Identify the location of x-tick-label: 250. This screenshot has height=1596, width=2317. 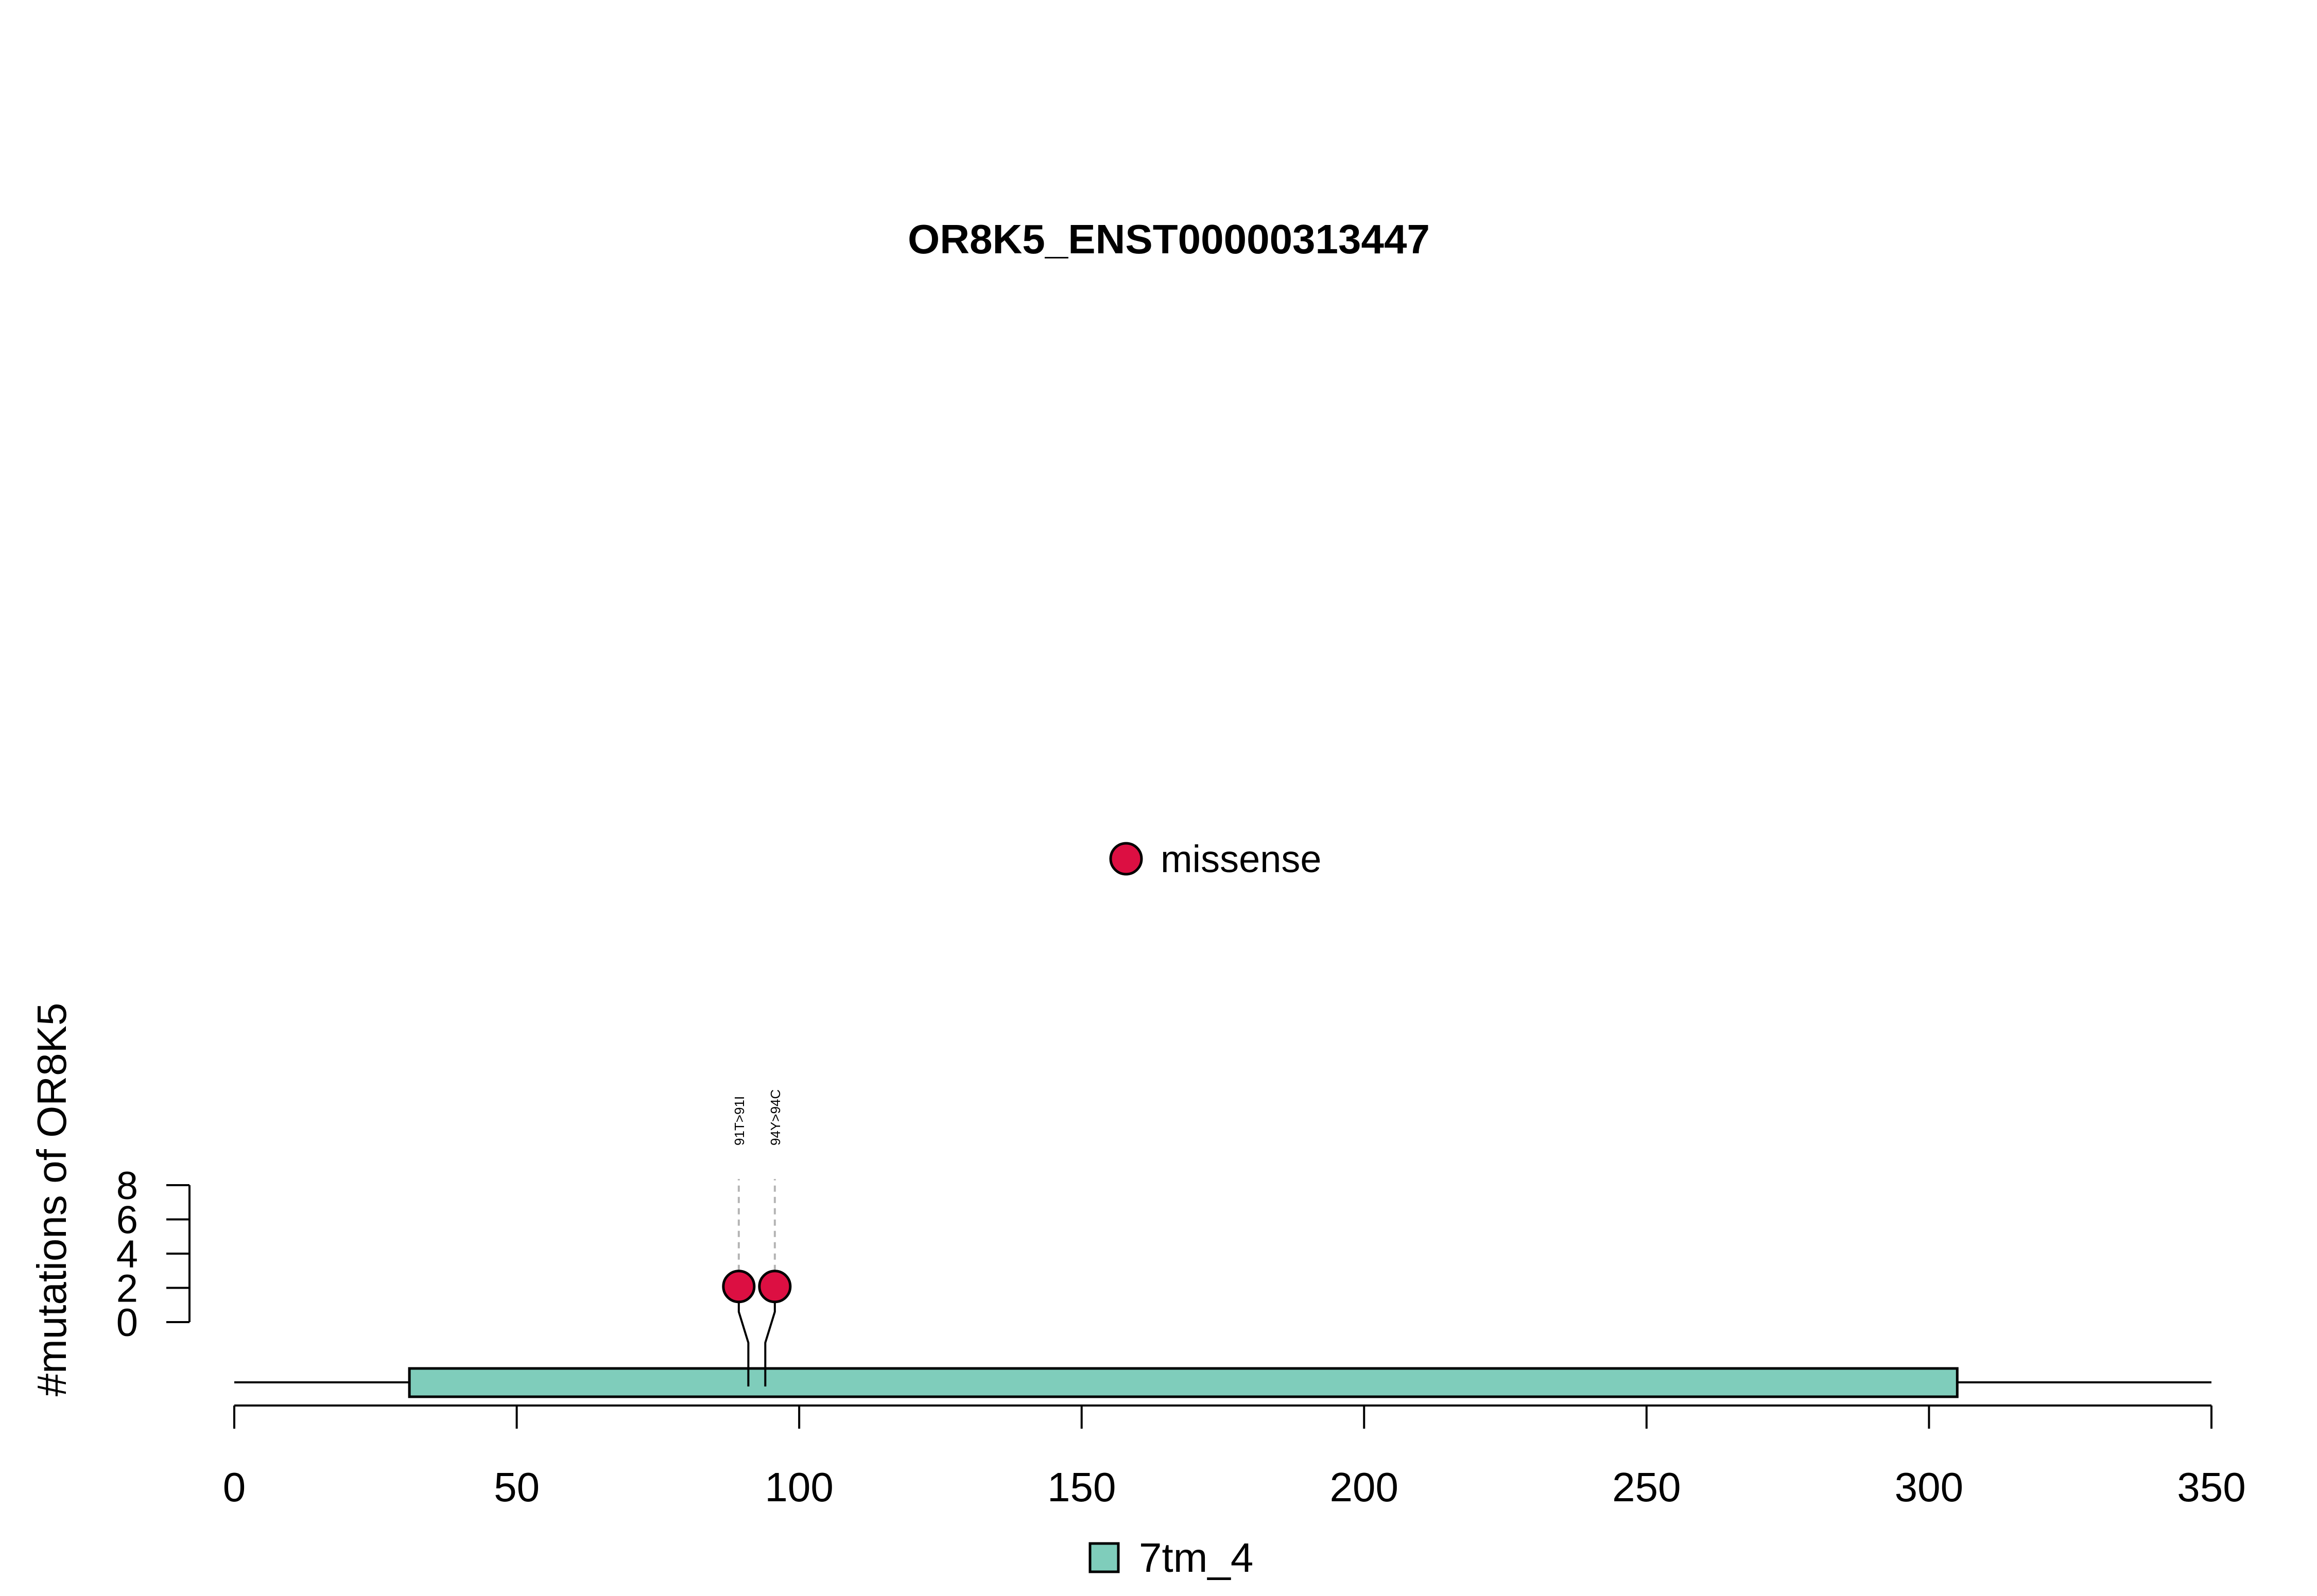
(1646, 1487).